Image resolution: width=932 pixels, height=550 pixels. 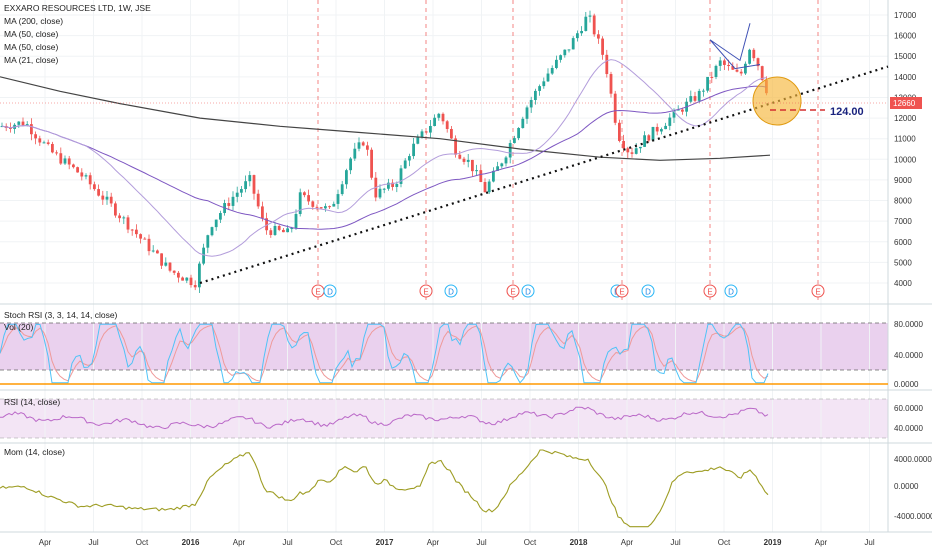 I want to click on time-tick: 2017, so click(x=385, y=542).